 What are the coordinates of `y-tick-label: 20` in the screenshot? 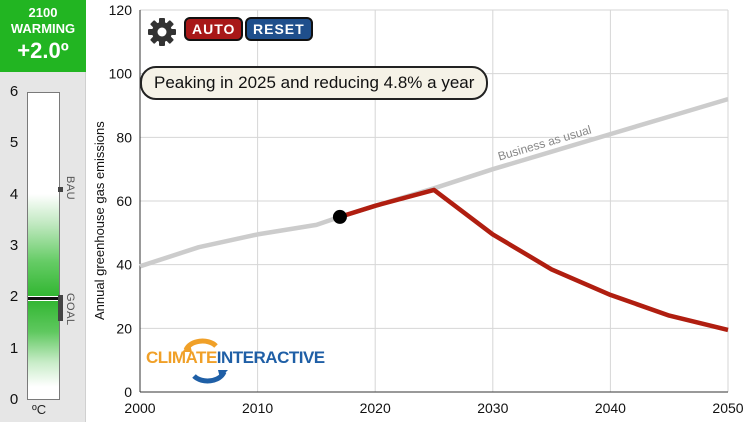 It's located at (124, 328).